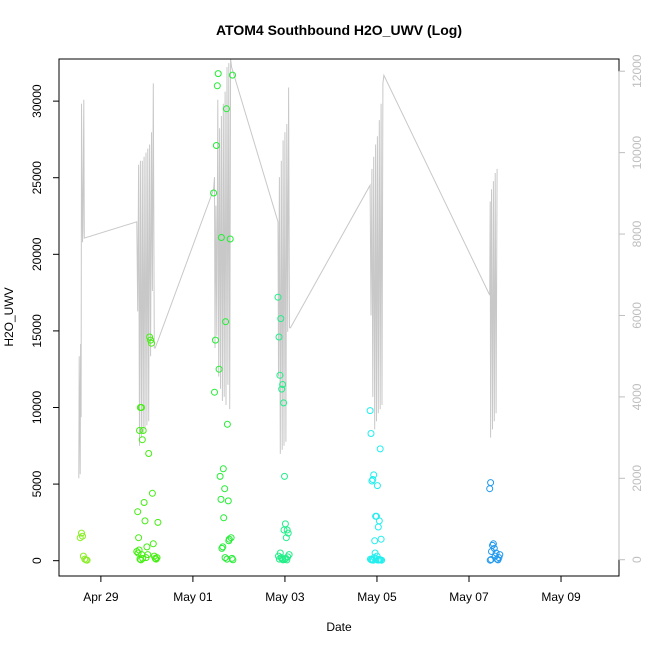 Image resolution: width=650 pixels, height=650 pixels. What do you see at coordinates (285, 597) in the screenshot?
I see `x-tick-label: May 03` at bounding box center [285, 597].